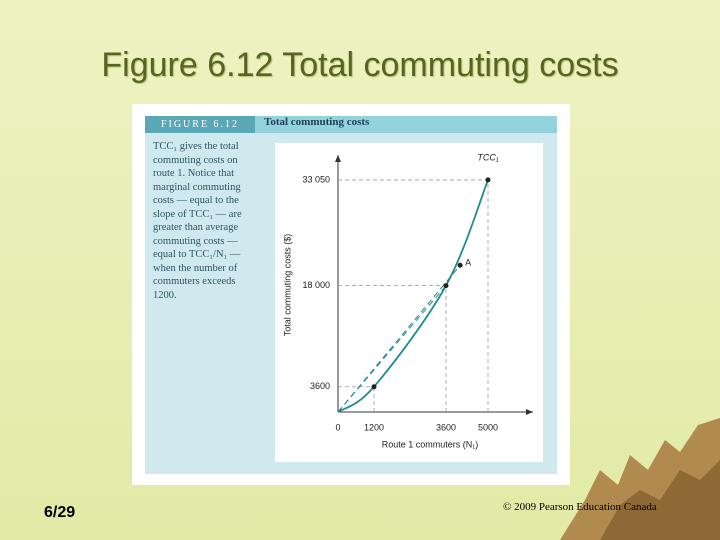 This screenshot has height=540, width=720. Describe the element at coordinates (337, 427) in the screenshot. I see `x-tick-label: 0` at that location.